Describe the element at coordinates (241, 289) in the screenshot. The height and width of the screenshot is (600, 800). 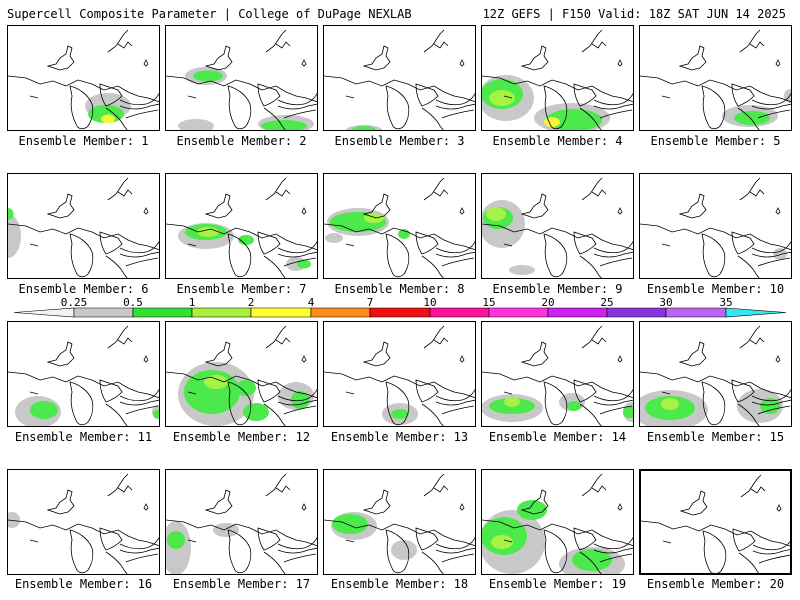
I see `member-label: Ensemble Member: 7` at that location.